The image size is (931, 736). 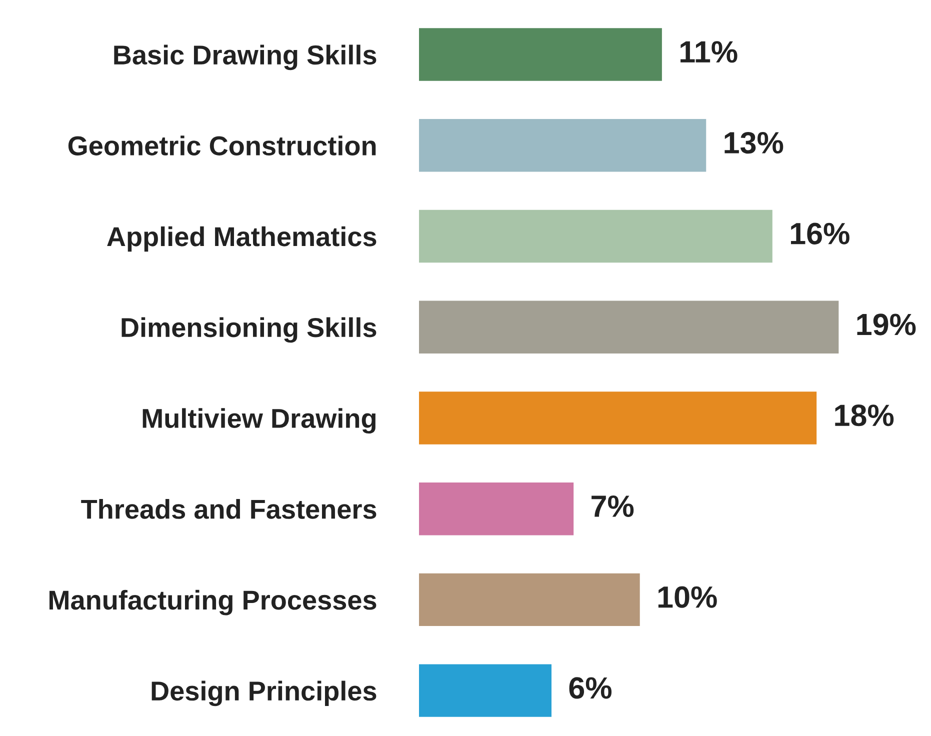 I want to click on y-tick-label: Basic Drawing Skills, so click(x=245, y=57).